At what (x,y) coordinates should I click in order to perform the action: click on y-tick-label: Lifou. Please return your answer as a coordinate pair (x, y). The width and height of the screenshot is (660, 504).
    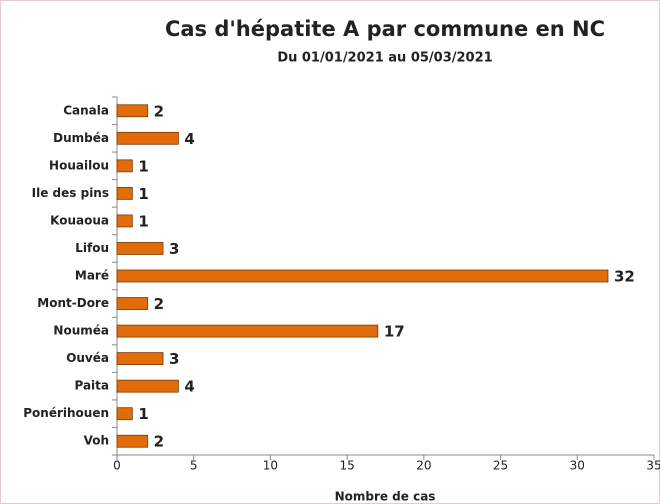
    Looking at the image, I should click on (92, 248).